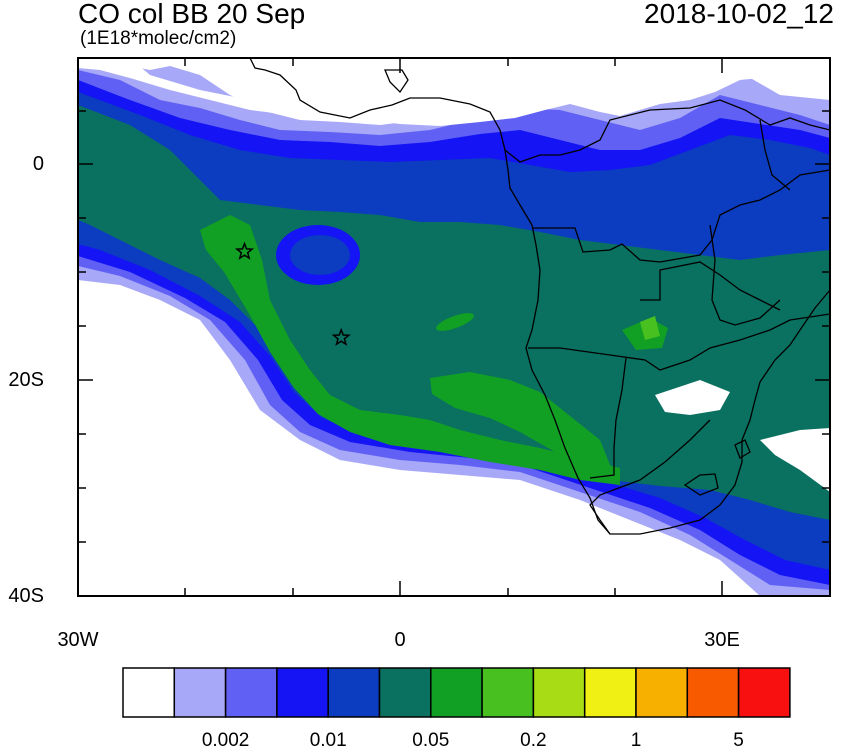 Image resolution: width=850 pixels, height=751 pixels. What do you see at coordinates (400, 640) in the screenshot?
I see `lon-label-0: 0` at bounding box center [400, 640].